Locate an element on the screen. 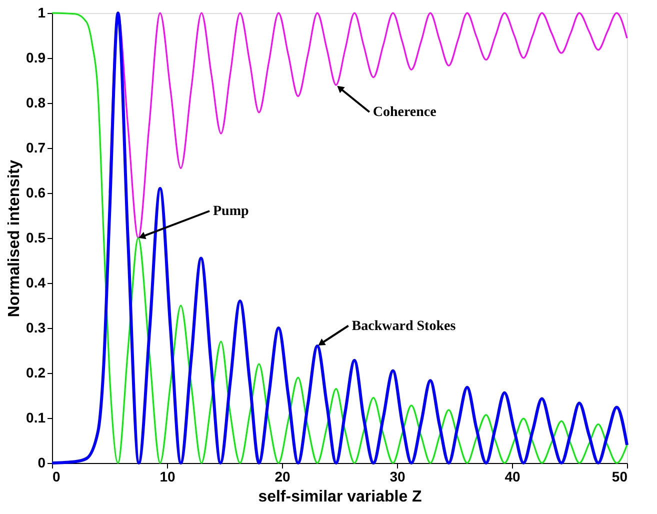  y-tick-label: 0 is located at coordinates (42, 462).